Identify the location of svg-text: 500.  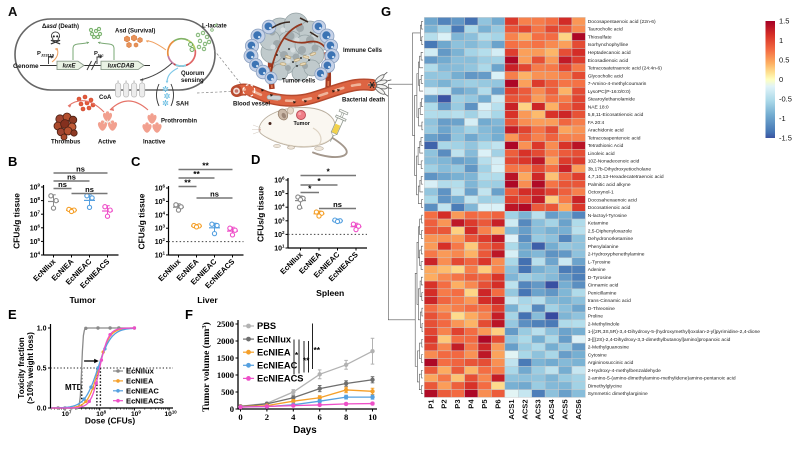
(227, 392).